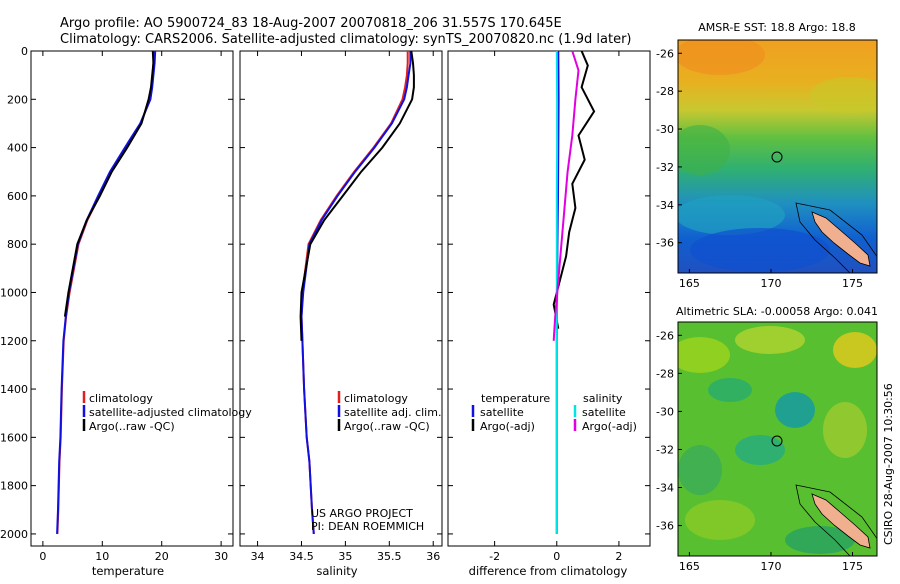 Image resolution: width=900 pixels, height=584 pixels. What do you see at coordinates (14, 437) in the screenshot?
I see `y-tick-label: 1600` at bounding box center [14, 437].